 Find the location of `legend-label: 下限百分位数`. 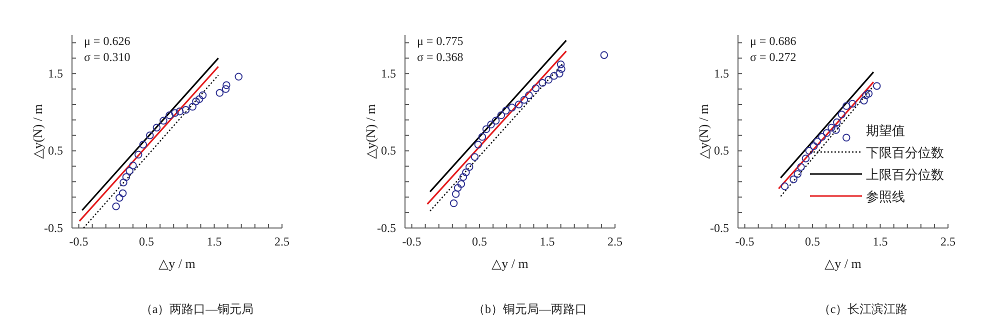

legend-label: 下限百分位数 is located at coordinates (905, 153).